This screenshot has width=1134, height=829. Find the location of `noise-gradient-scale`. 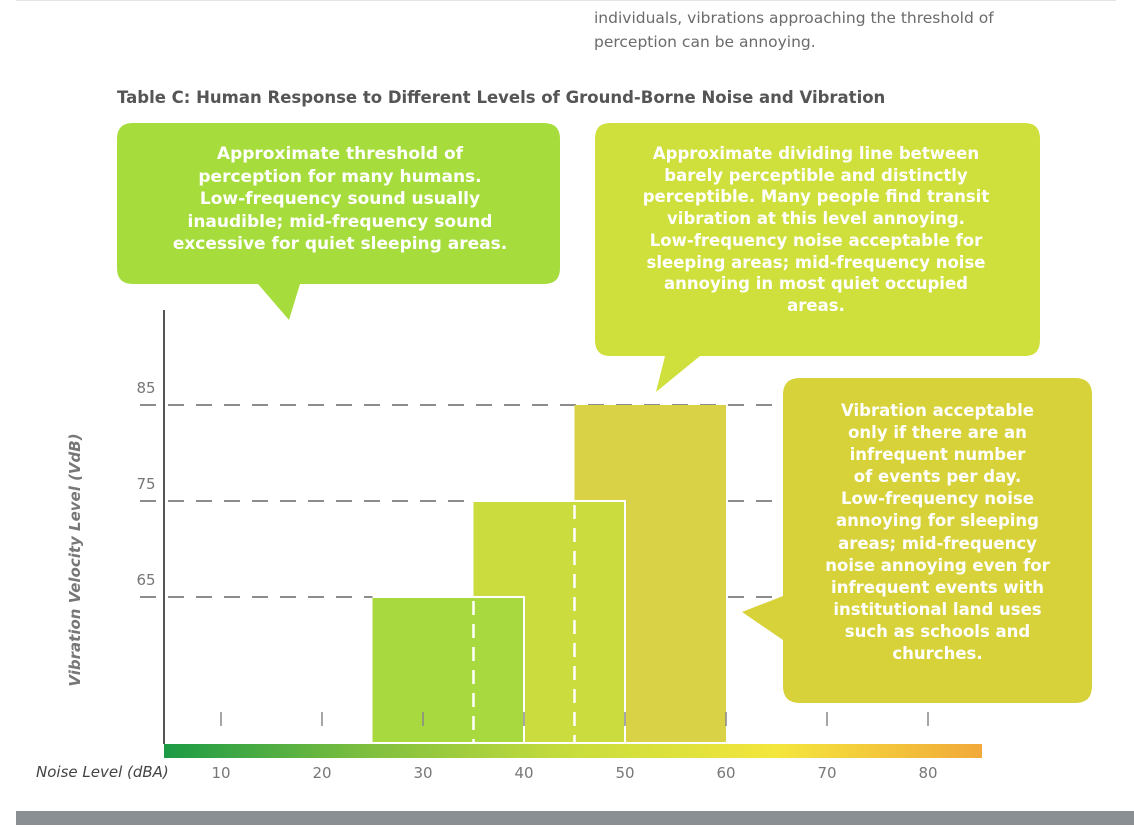

noise-gradient-scale is located at coordinates (573, 751).